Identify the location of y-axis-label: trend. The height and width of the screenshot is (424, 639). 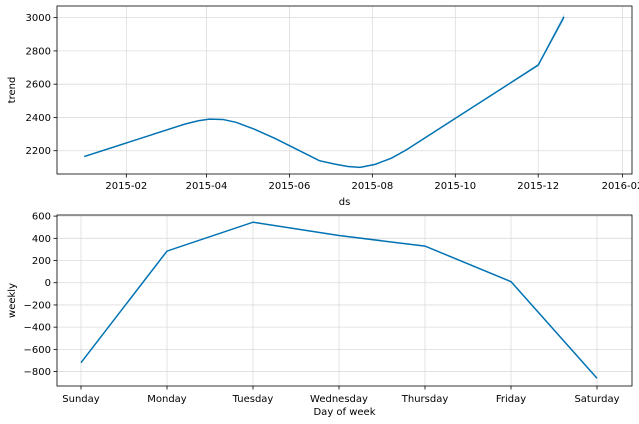
(12, 90).